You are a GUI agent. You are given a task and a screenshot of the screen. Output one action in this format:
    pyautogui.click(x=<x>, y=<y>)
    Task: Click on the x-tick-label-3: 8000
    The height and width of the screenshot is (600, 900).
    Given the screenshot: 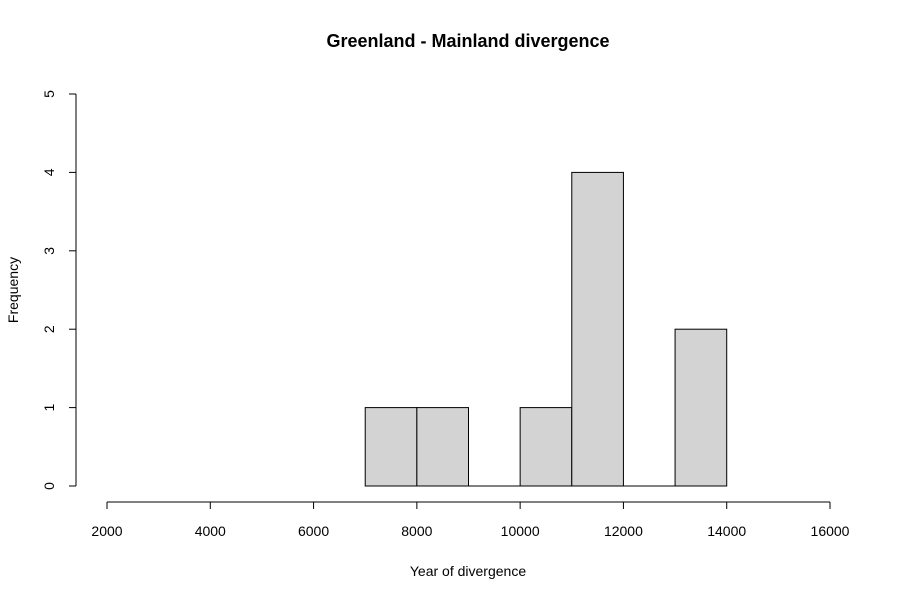 What is the action you would take?
    pyautogui.click(x=416, y=531)
    